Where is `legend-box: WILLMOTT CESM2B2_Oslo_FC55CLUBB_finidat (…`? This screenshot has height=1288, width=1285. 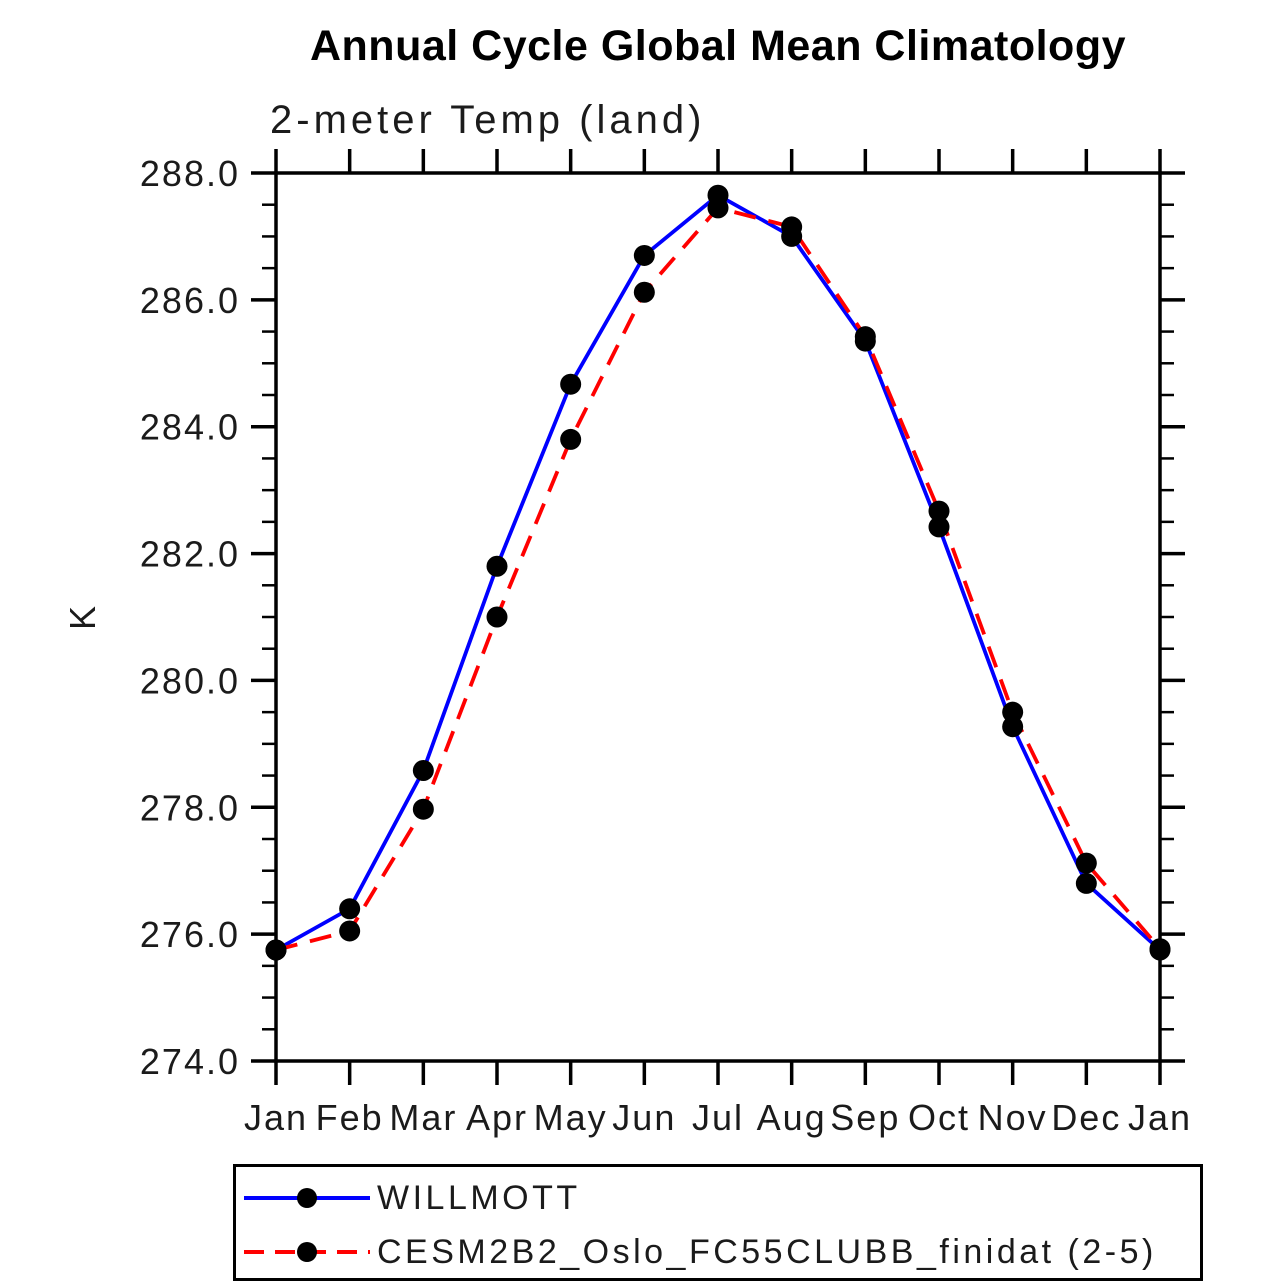
legend-box: WILLMOTT CESM2B2_Oslo_FC55CLUBB_finidat (… is located at coordinates (718, 1222).